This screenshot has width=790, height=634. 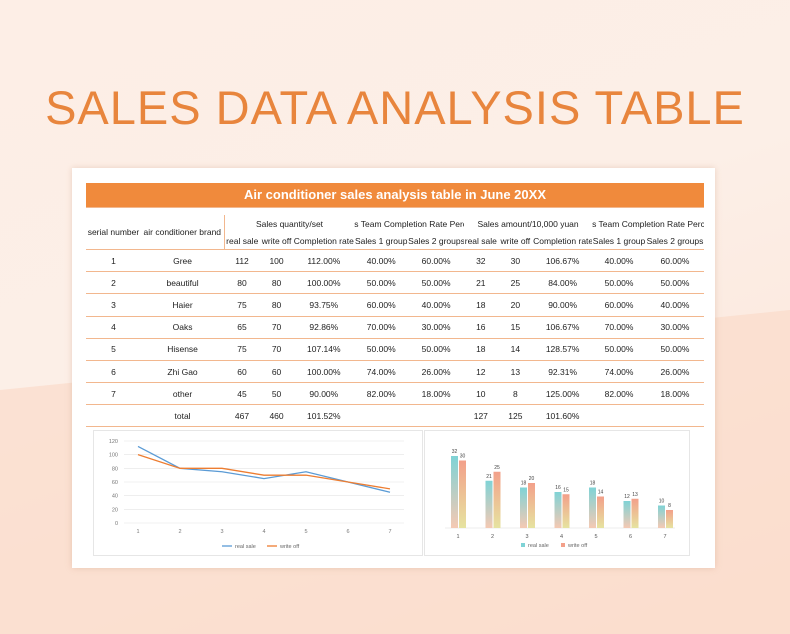 What do you see at coordinates (436, 241) in the screenshot?
I see `subheader-sales-2-groups: Sales 2 groups` at bounding box center [436, 241].